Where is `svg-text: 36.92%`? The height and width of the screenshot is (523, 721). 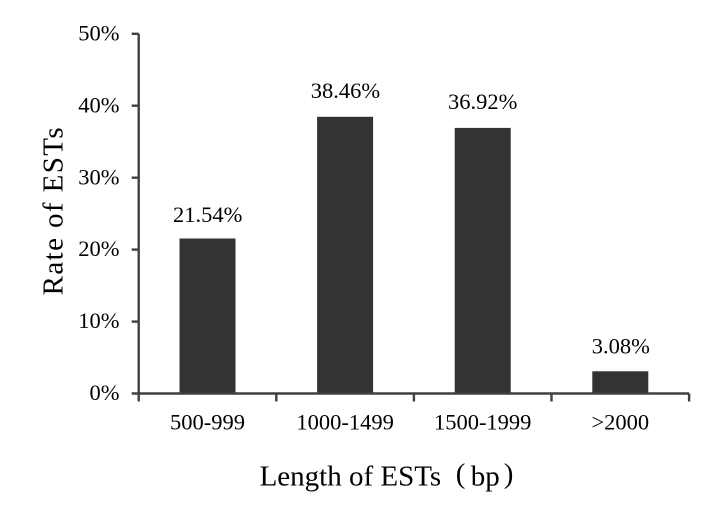 svg-text: 36.92% is located at coordinates (482, 101).